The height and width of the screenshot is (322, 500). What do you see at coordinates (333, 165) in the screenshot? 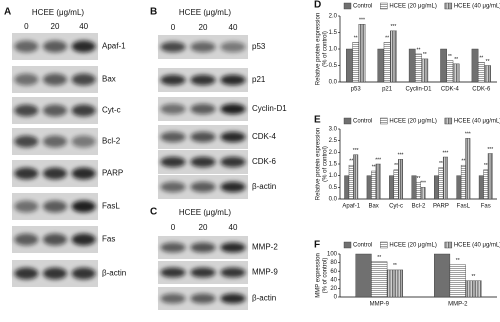
I see `y-tick-label: 1.5` at bounding box center [333, 165].